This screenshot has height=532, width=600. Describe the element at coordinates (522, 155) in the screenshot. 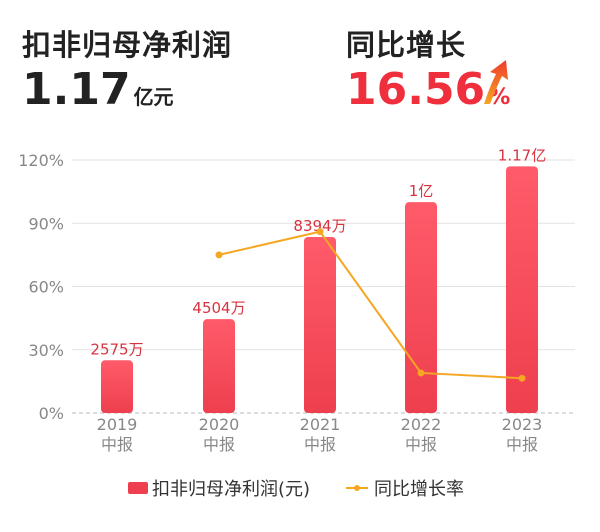

I see `bar-value-label: 1.17亿` at that location.